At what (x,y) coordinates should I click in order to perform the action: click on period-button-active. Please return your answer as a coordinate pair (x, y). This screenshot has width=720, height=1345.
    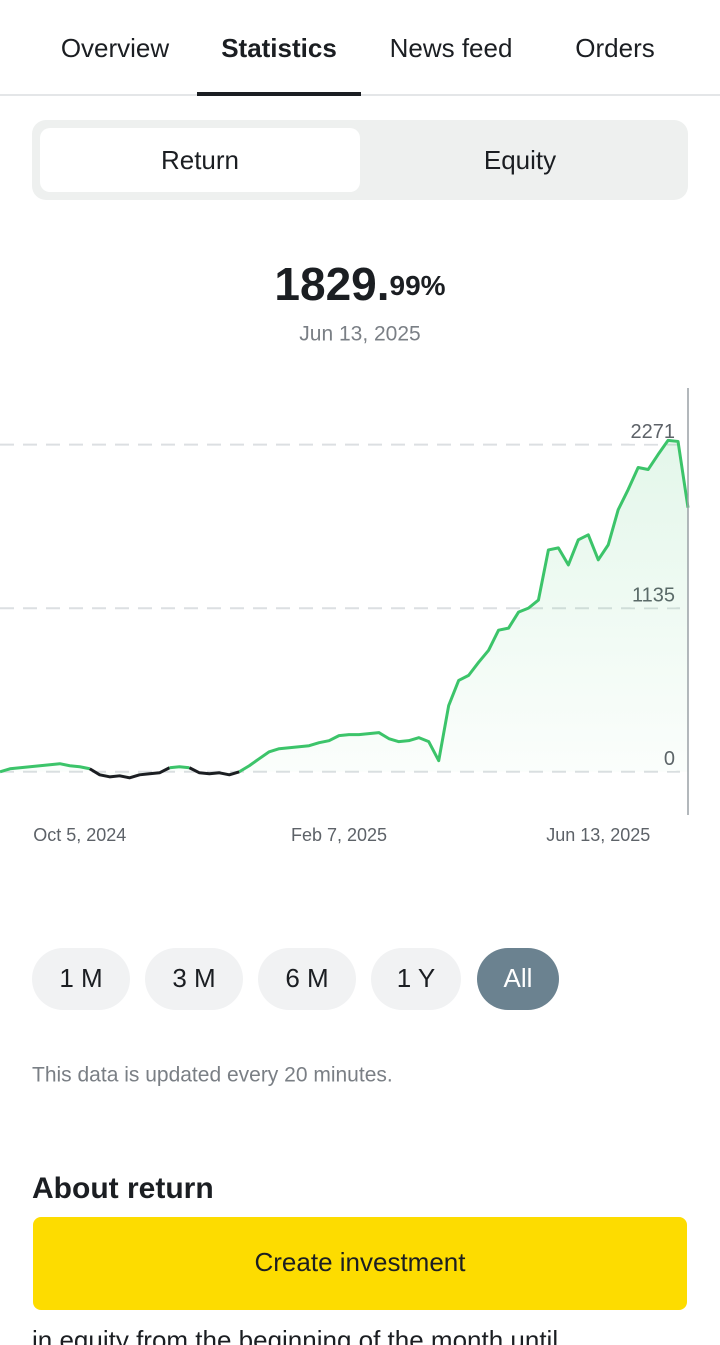
    Looking at the image, I should click on (518, 979).